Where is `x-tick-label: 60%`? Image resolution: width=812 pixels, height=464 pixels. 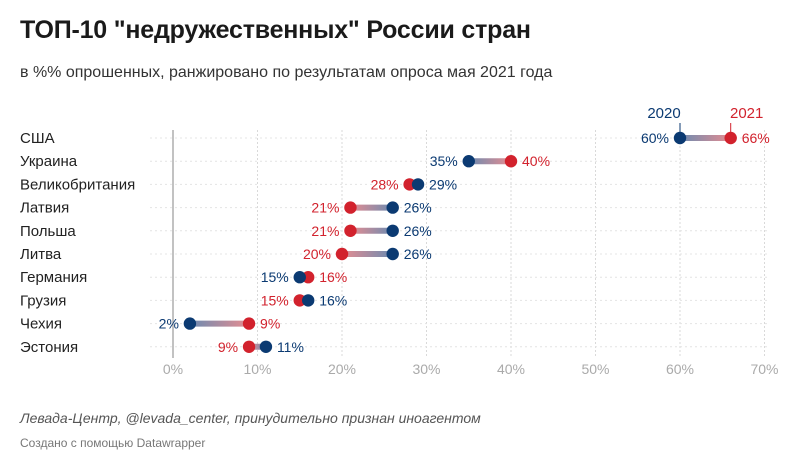 x-tick-label: 60% is located at coordinates (680, 369).